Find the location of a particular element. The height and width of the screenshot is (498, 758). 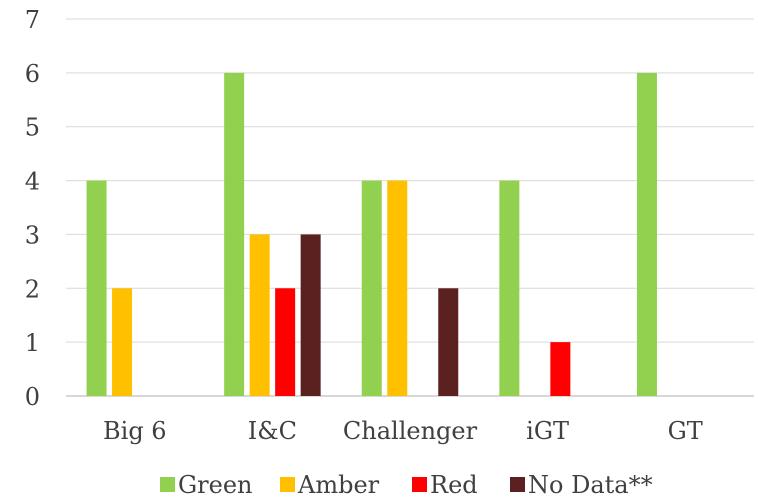

legend-label: No Data** is located at coordinates (590, 484).